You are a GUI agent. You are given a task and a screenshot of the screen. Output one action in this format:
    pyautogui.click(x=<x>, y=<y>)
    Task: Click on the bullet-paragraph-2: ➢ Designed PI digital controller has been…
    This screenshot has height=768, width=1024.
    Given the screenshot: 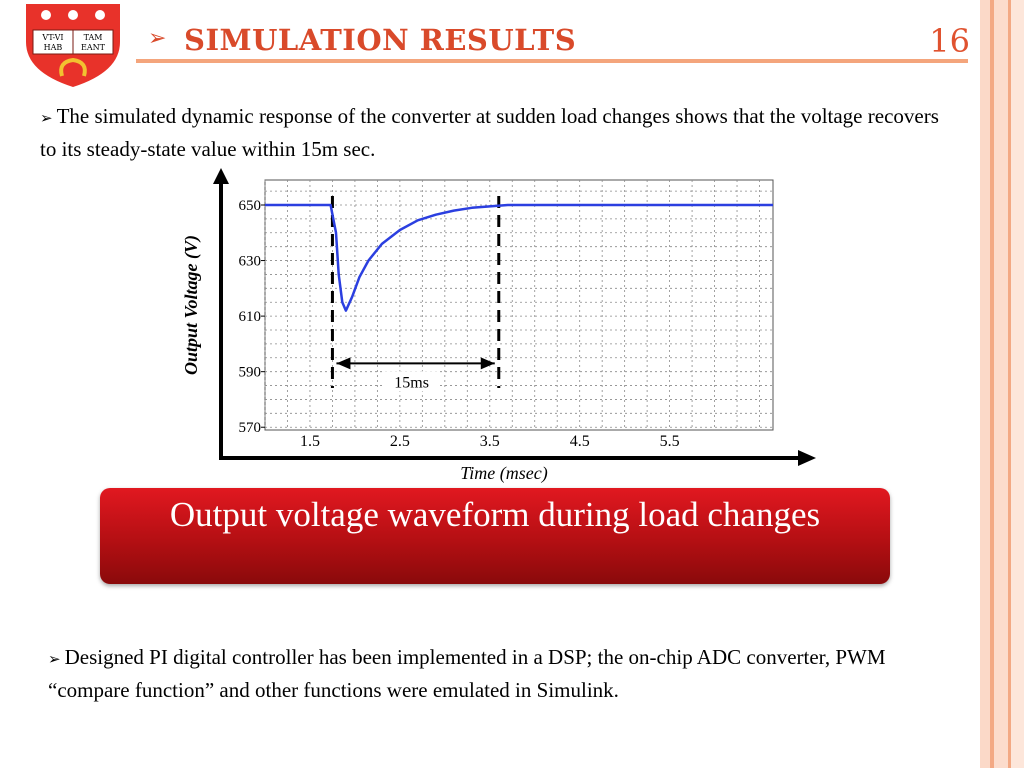 What is the action you would take?
    pyautogui.click(x=488, y=674)
    